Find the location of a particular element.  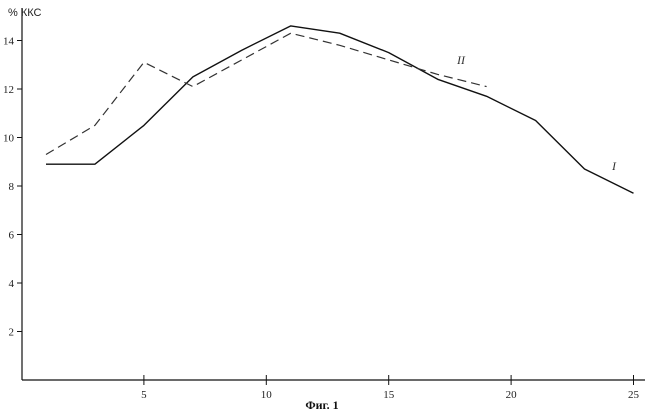

y-tick-label: 2 is located at coordinates (12, 333).